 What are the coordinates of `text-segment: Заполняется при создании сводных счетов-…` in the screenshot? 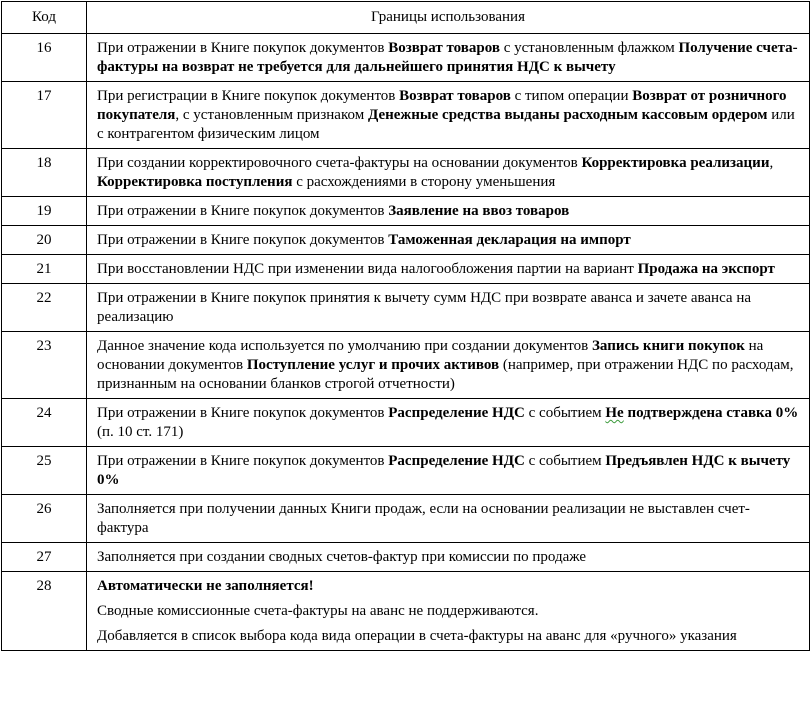 It's located at (342, 557).